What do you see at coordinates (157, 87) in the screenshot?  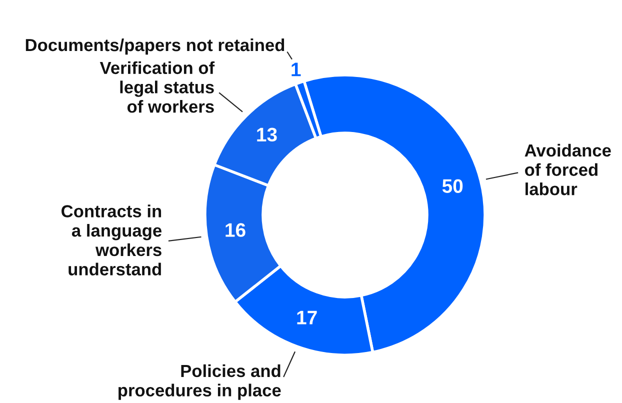 I see `slice-label: Verification of legal status of workers` at bounding box center [157, 87].